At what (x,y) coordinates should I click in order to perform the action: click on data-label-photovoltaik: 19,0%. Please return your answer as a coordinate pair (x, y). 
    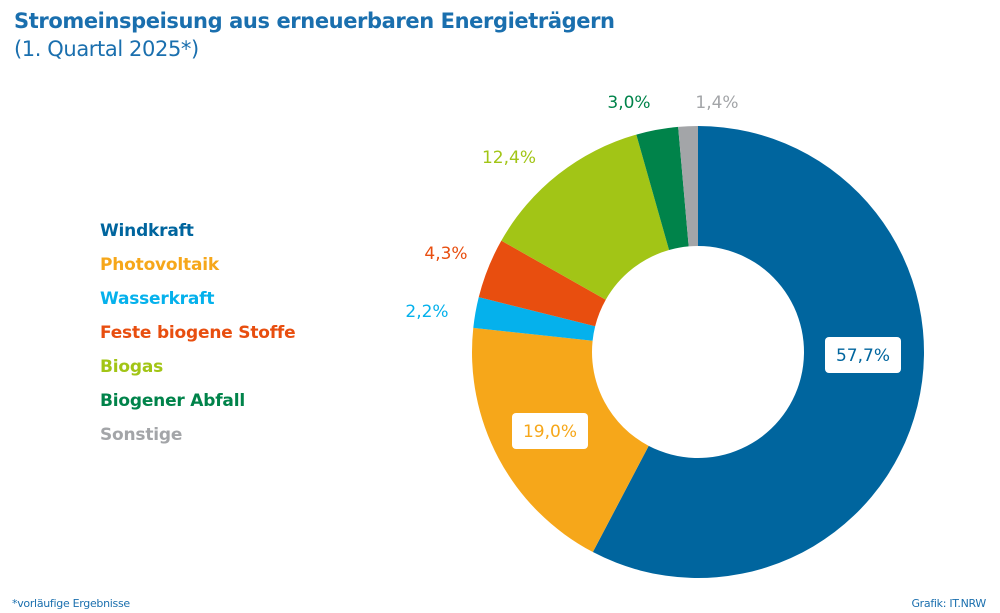
    Looking at the image, I should click on (550, 431).